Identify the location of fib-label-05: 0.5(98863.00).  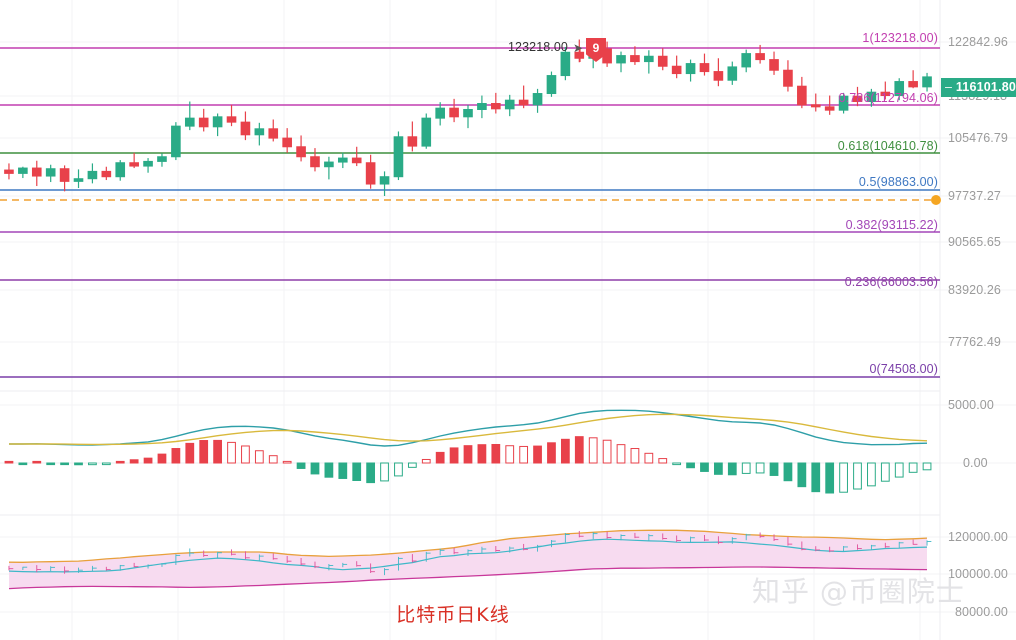
(898, 182).